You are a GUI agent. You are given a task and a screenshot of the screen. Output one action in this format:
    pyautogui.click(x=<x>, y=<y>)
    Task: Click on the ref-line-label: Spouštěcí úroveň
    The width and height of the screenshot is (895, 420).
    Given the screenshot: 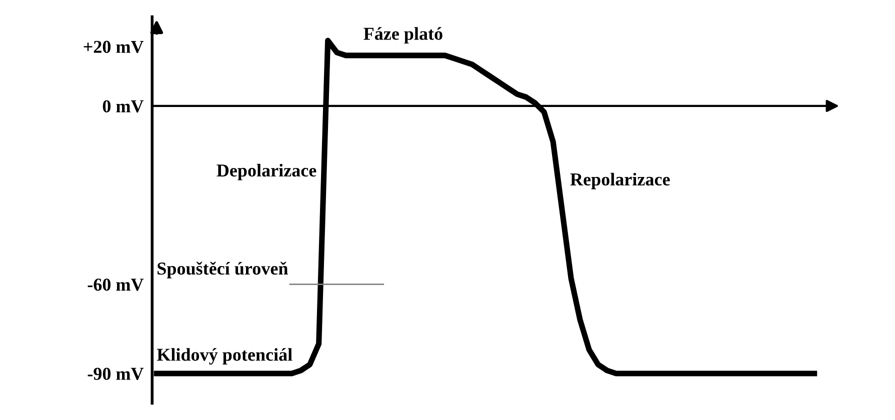 What is the action you would take?
    pyautogui.click(x=223, y=270)
    